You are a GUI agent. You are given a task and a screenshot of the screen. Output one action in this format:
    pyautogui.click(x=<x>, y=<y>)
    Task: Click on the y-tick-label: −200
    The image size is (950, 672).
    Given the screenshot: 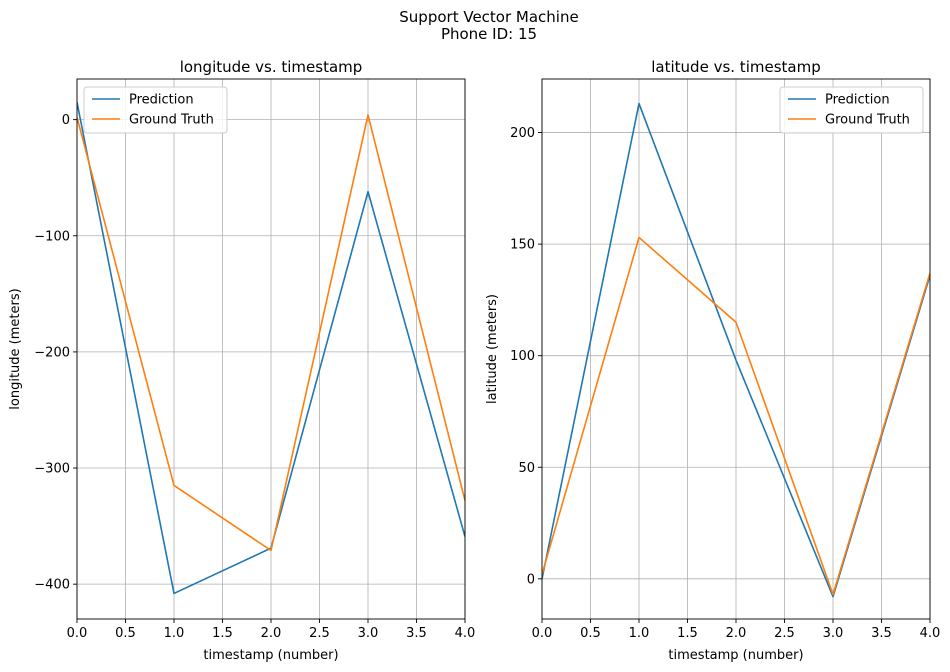 What is the action you would take?
    pyautogui.click(x=52, y=352)
    